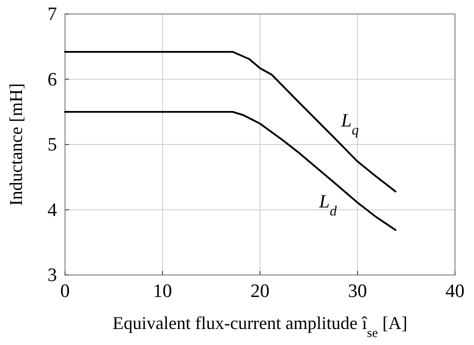 This screenshot has height=345, width=474. I want to click on x-tick-label: 40, so click(455, 291).